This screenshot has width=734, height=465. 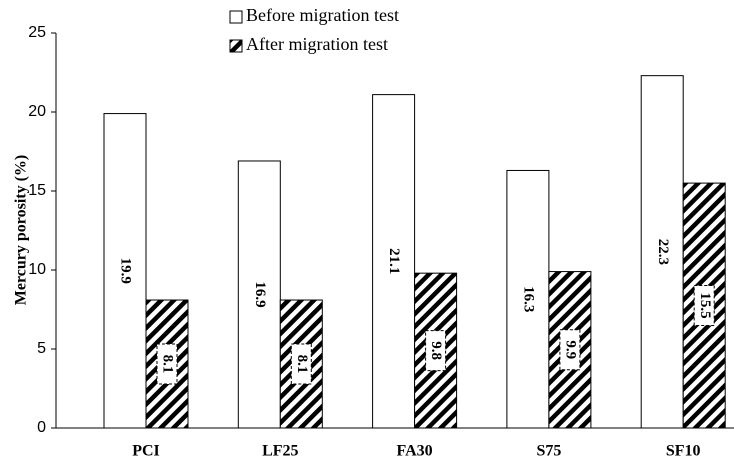 What do you see at coordinates (21, 230) in the screenshot?
I see `y-axis-label: Mercury porosity (%)` at bounding box center [21, 230].